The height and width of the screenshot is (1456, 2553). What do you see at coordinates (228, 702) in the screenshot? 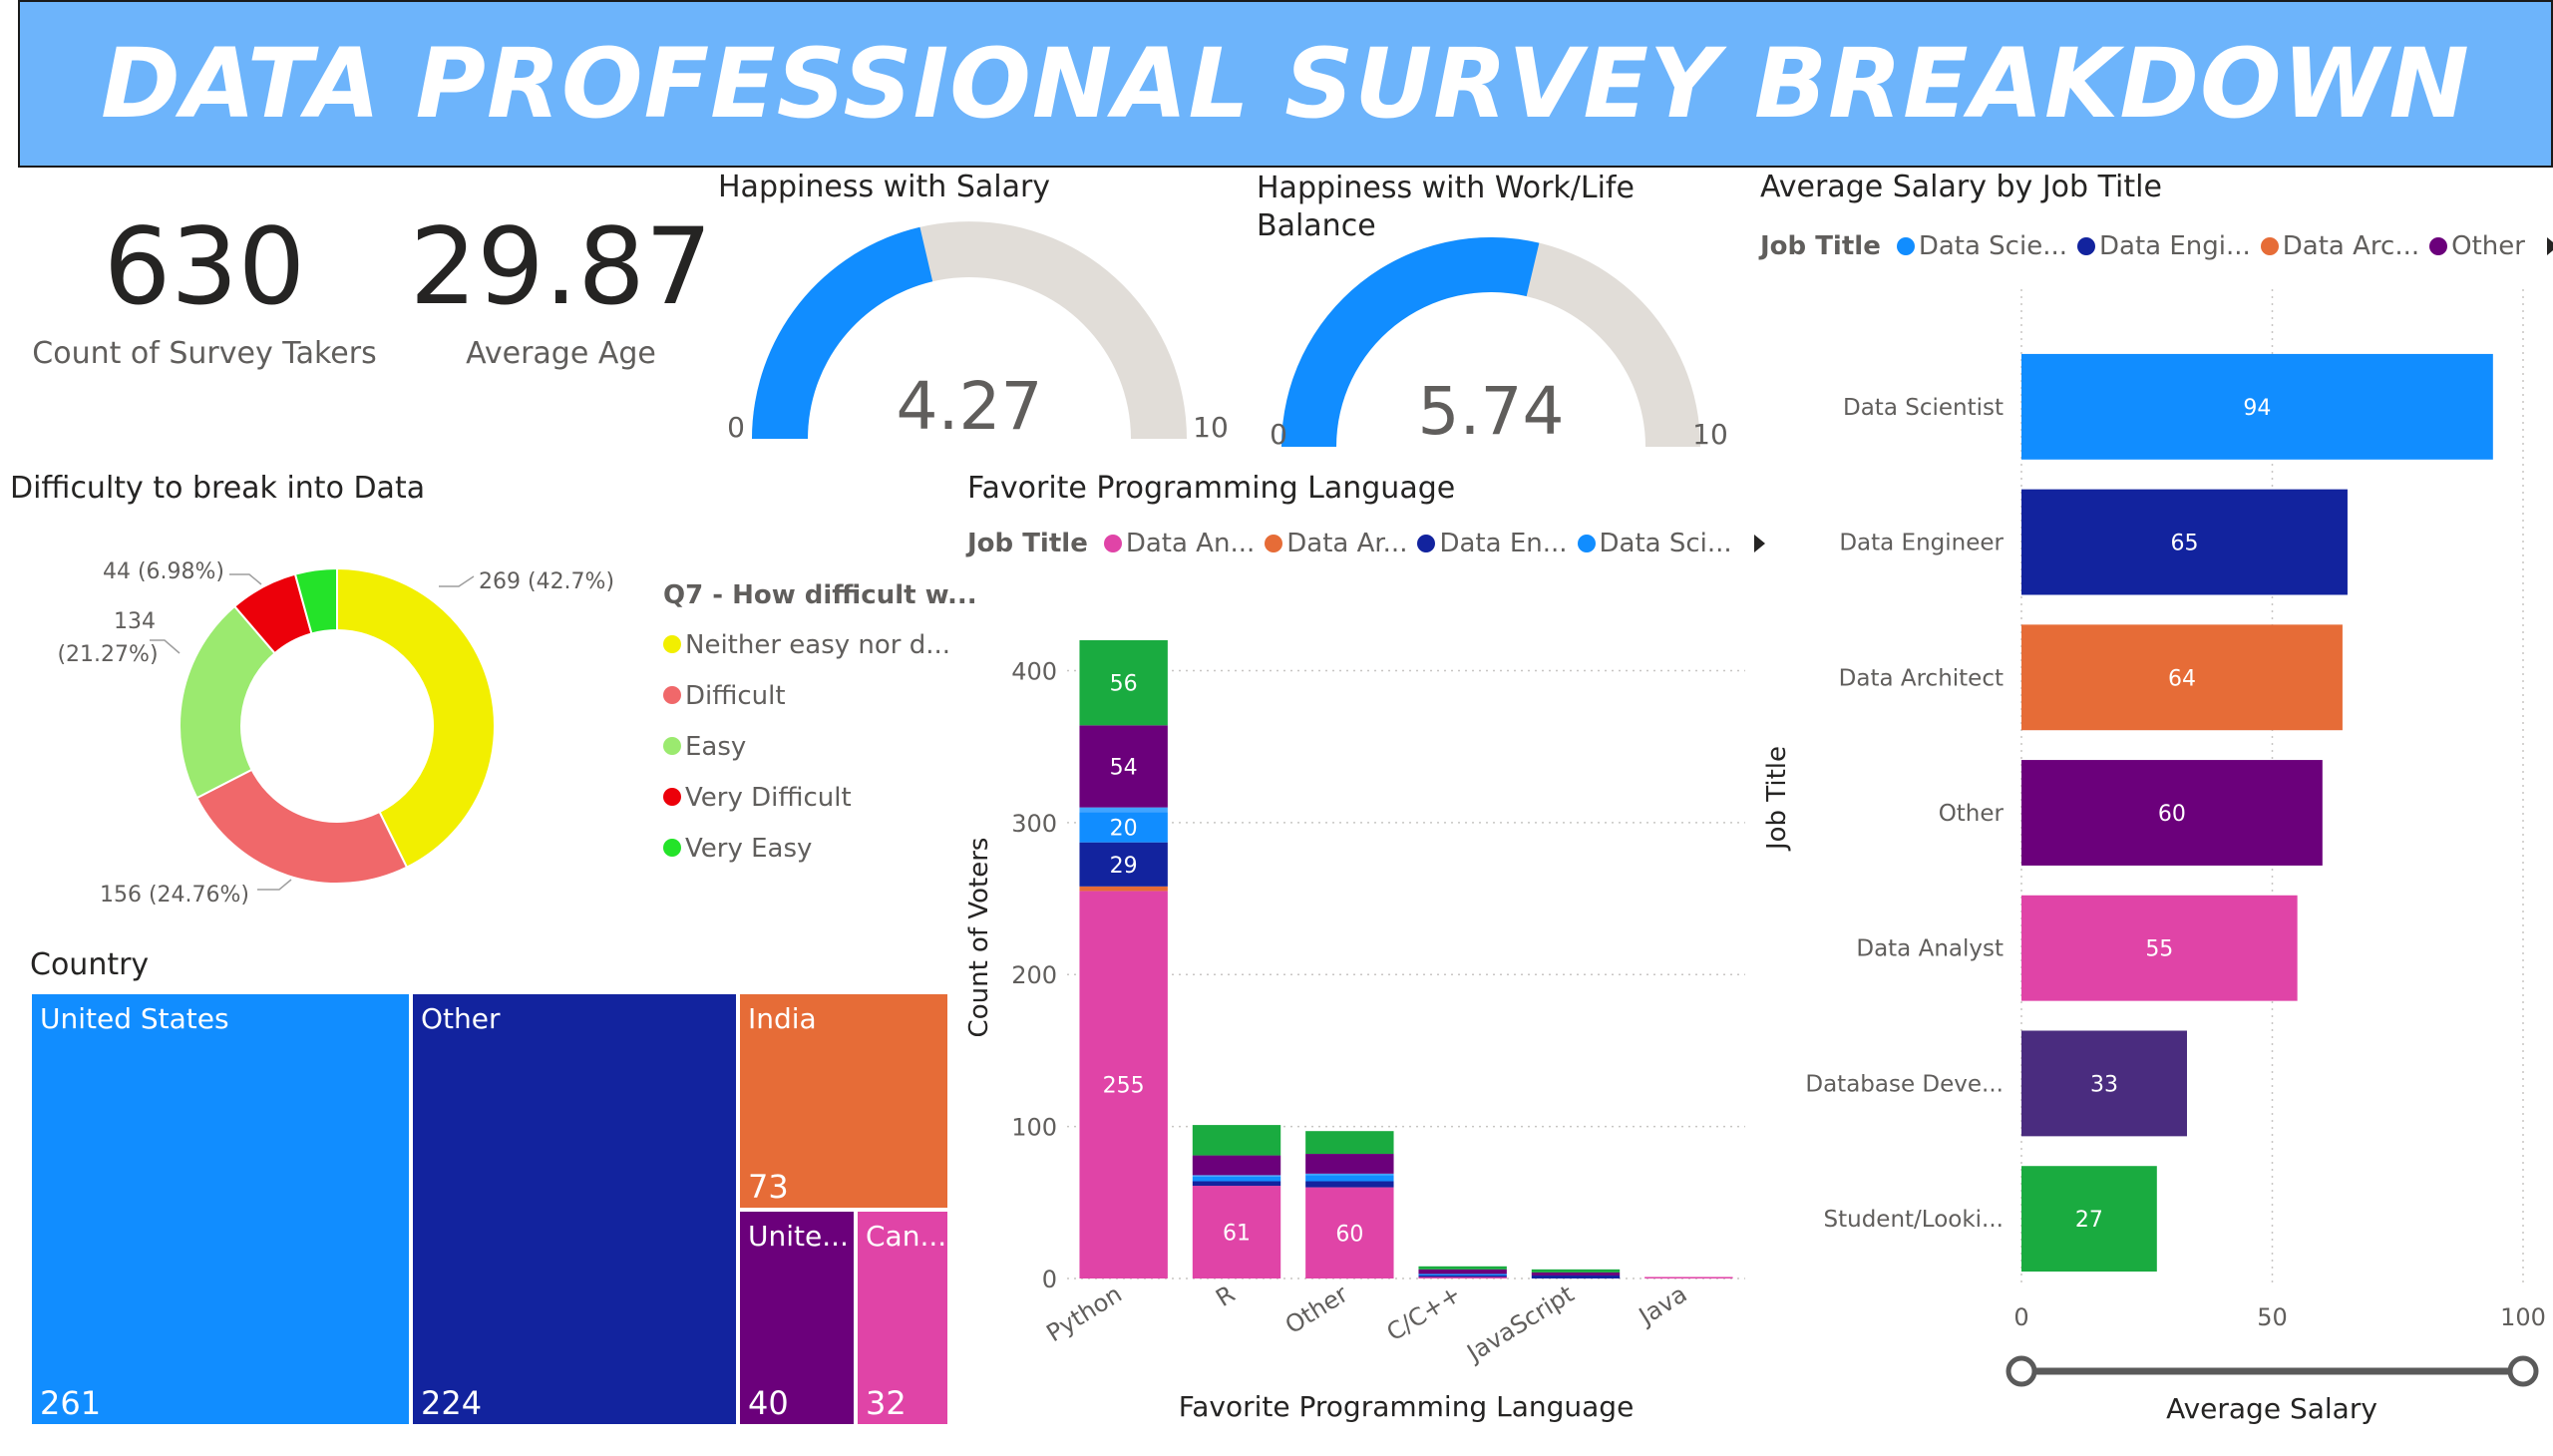
I see `donut-slice-easy` at bounding box center [228, 702].